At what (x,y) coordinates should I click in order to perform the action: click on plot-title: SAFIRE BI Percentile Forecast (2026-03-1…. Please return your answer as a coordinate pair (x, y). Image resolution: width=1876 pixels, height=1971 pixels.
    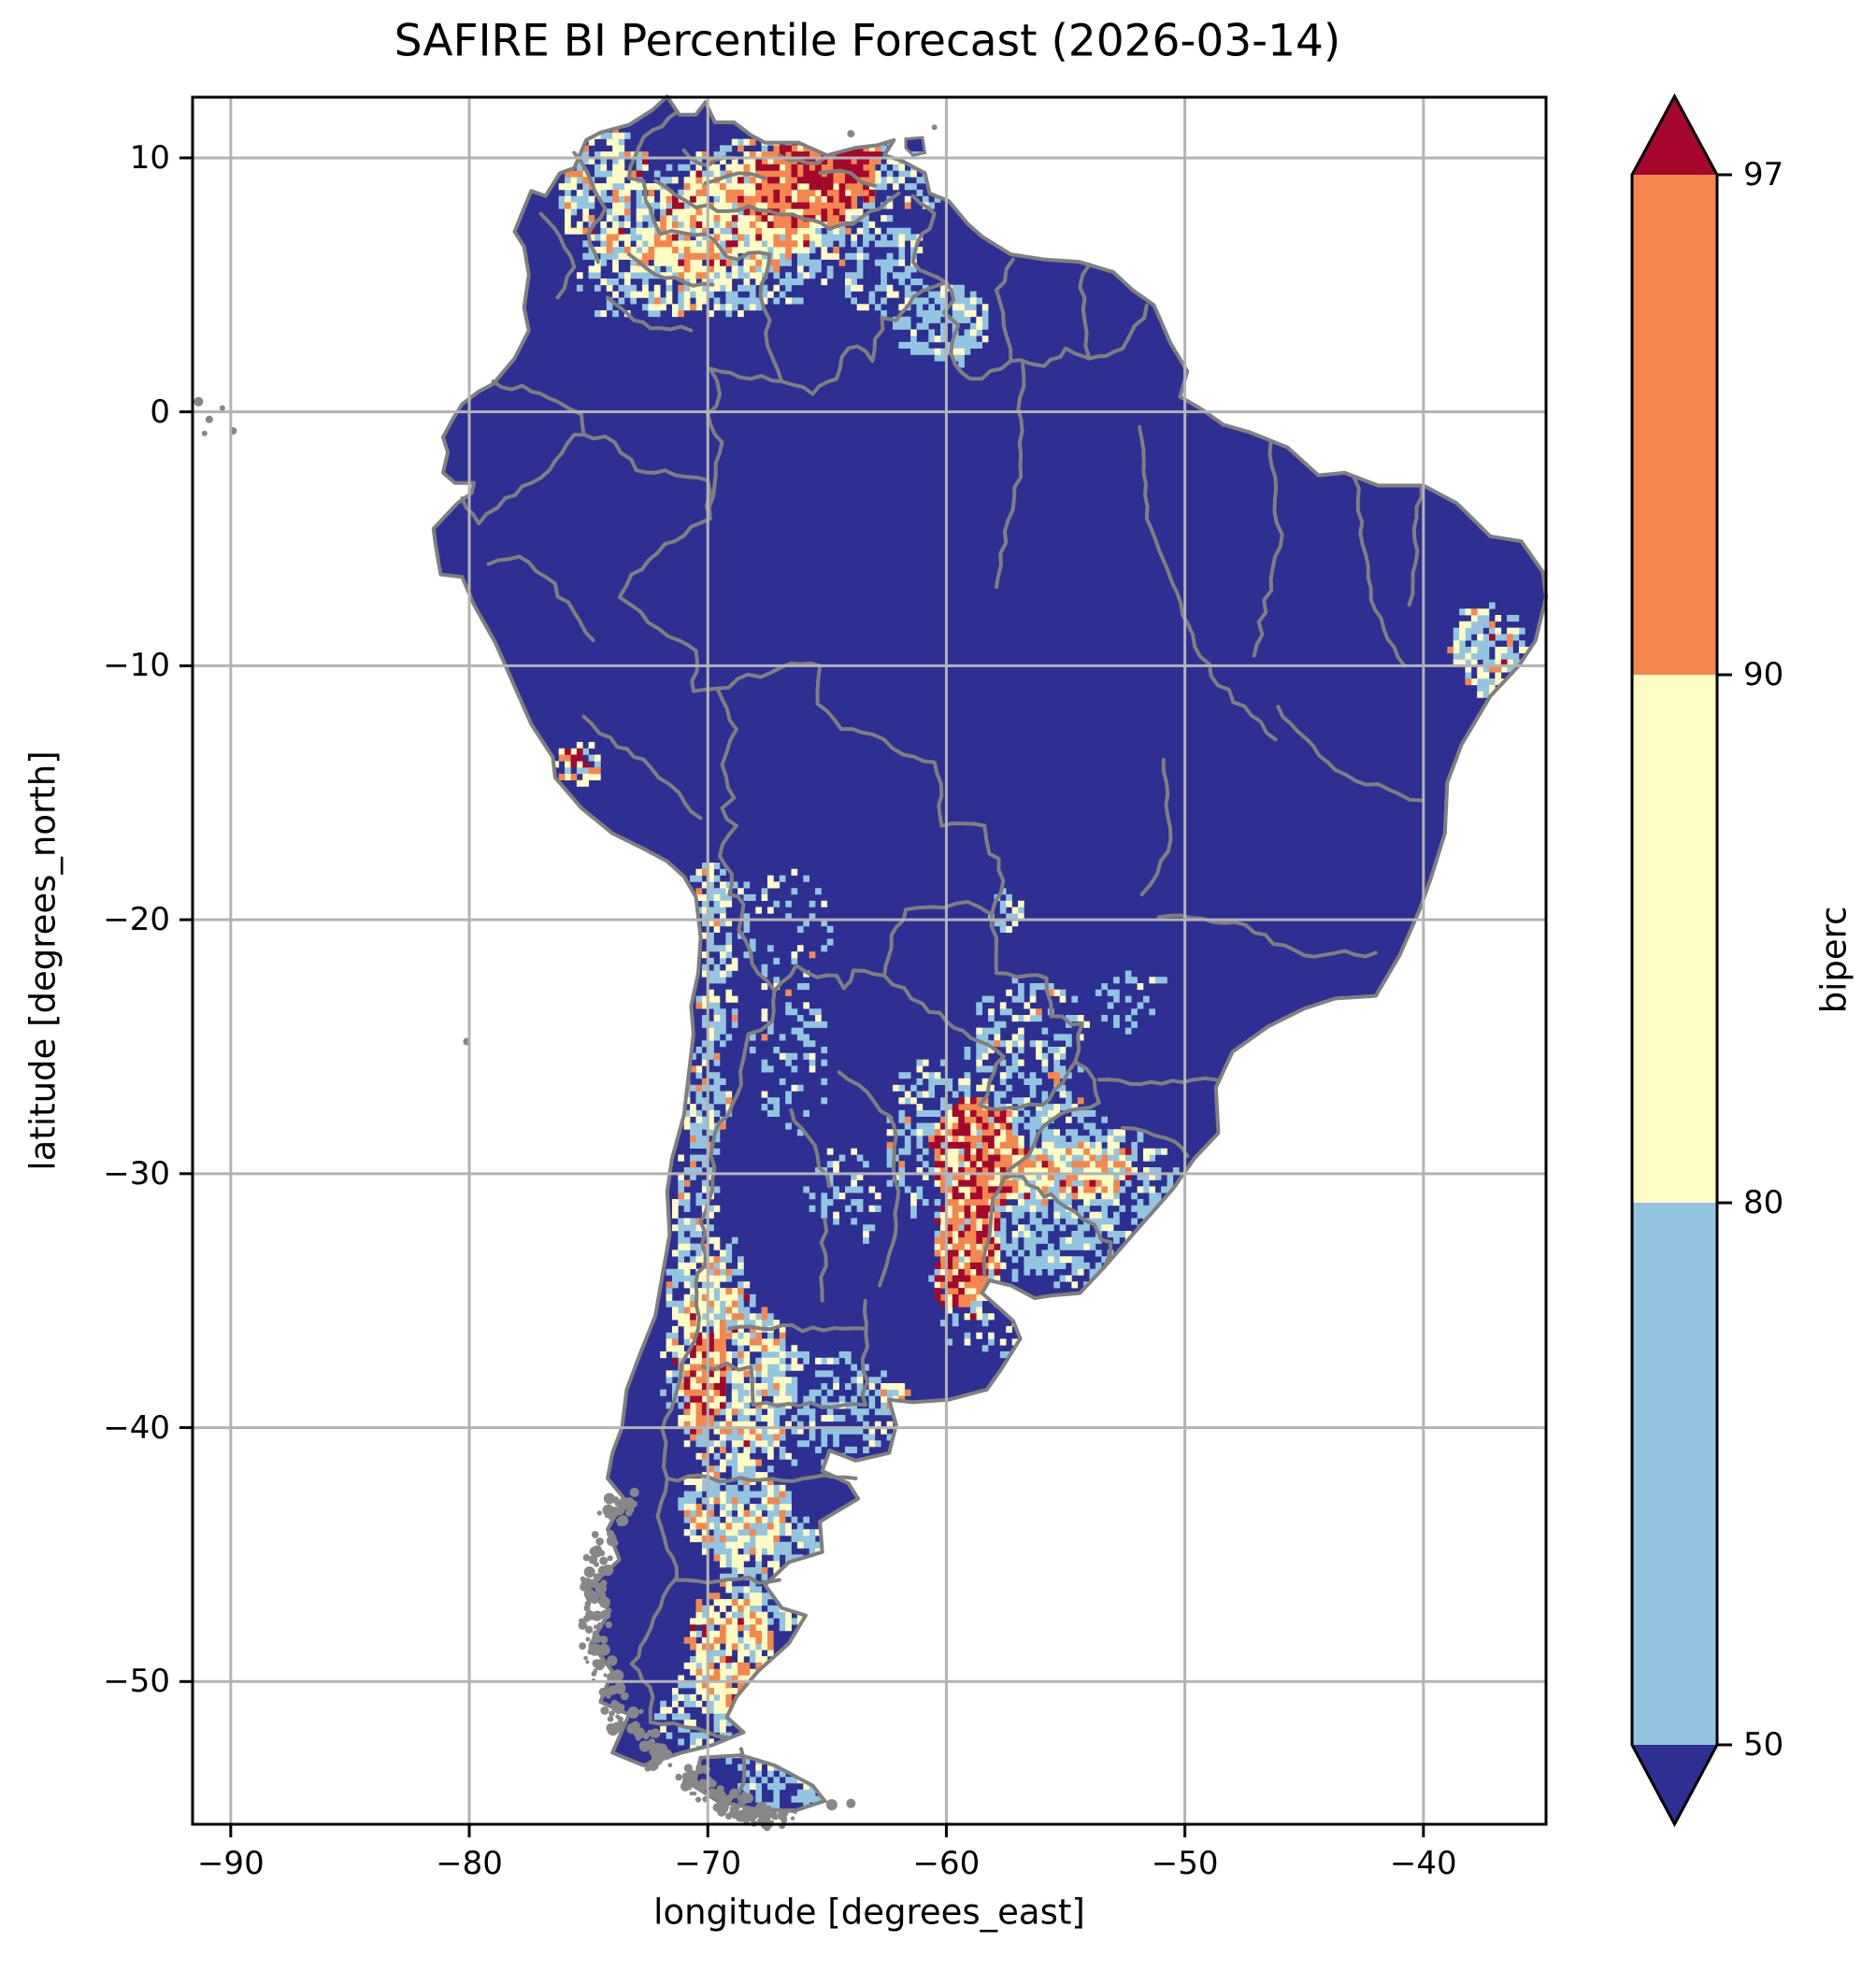
    Looking at the image, I should click on (868, 41).